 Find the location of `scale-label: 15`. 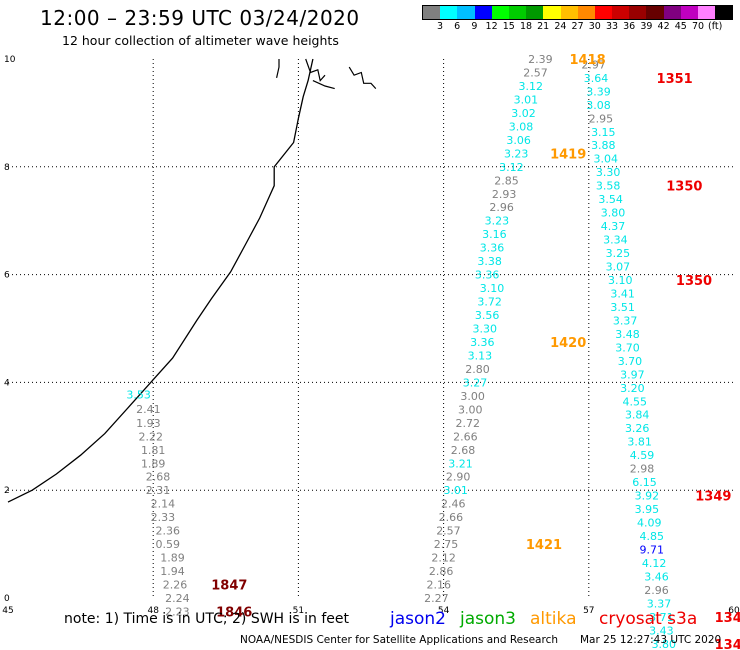

scale-label: 15 is located at coordinates (508, 26).